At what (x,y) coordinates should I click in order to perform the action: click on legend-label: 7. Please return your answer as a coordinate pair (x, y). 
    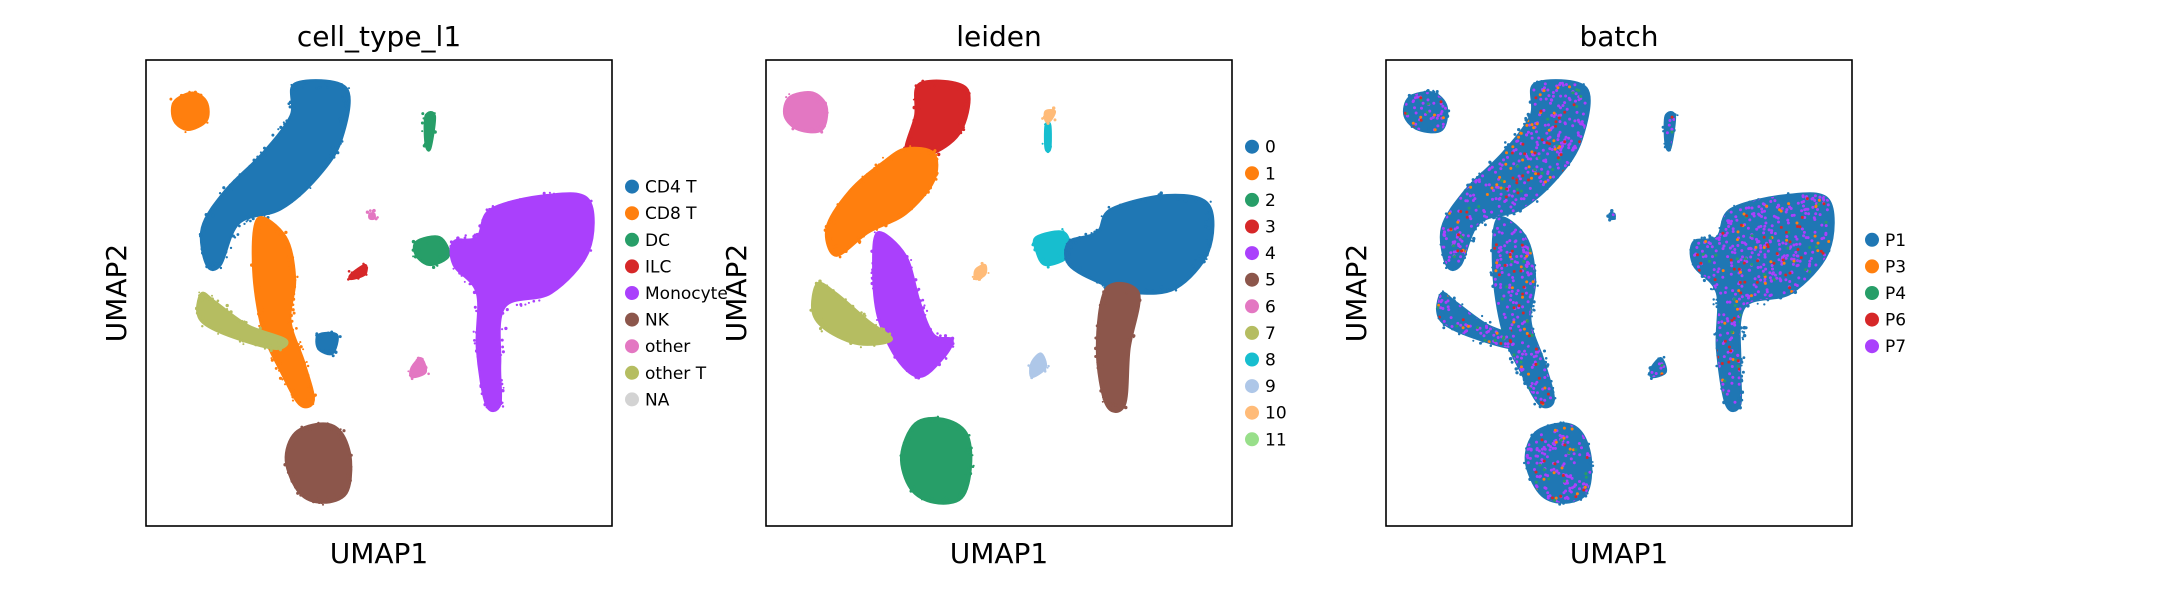
    Looking at the image, I should click on (1270, 334).